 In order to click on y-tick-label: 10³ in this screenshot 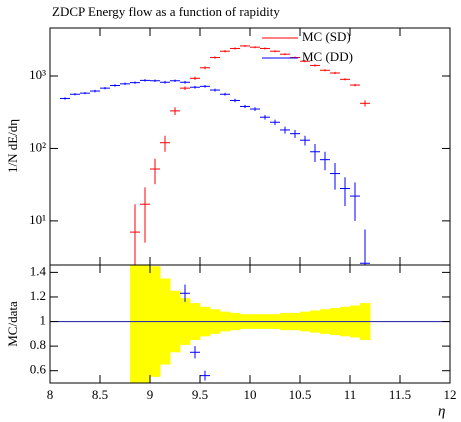, I will do `click(37, 74)`.